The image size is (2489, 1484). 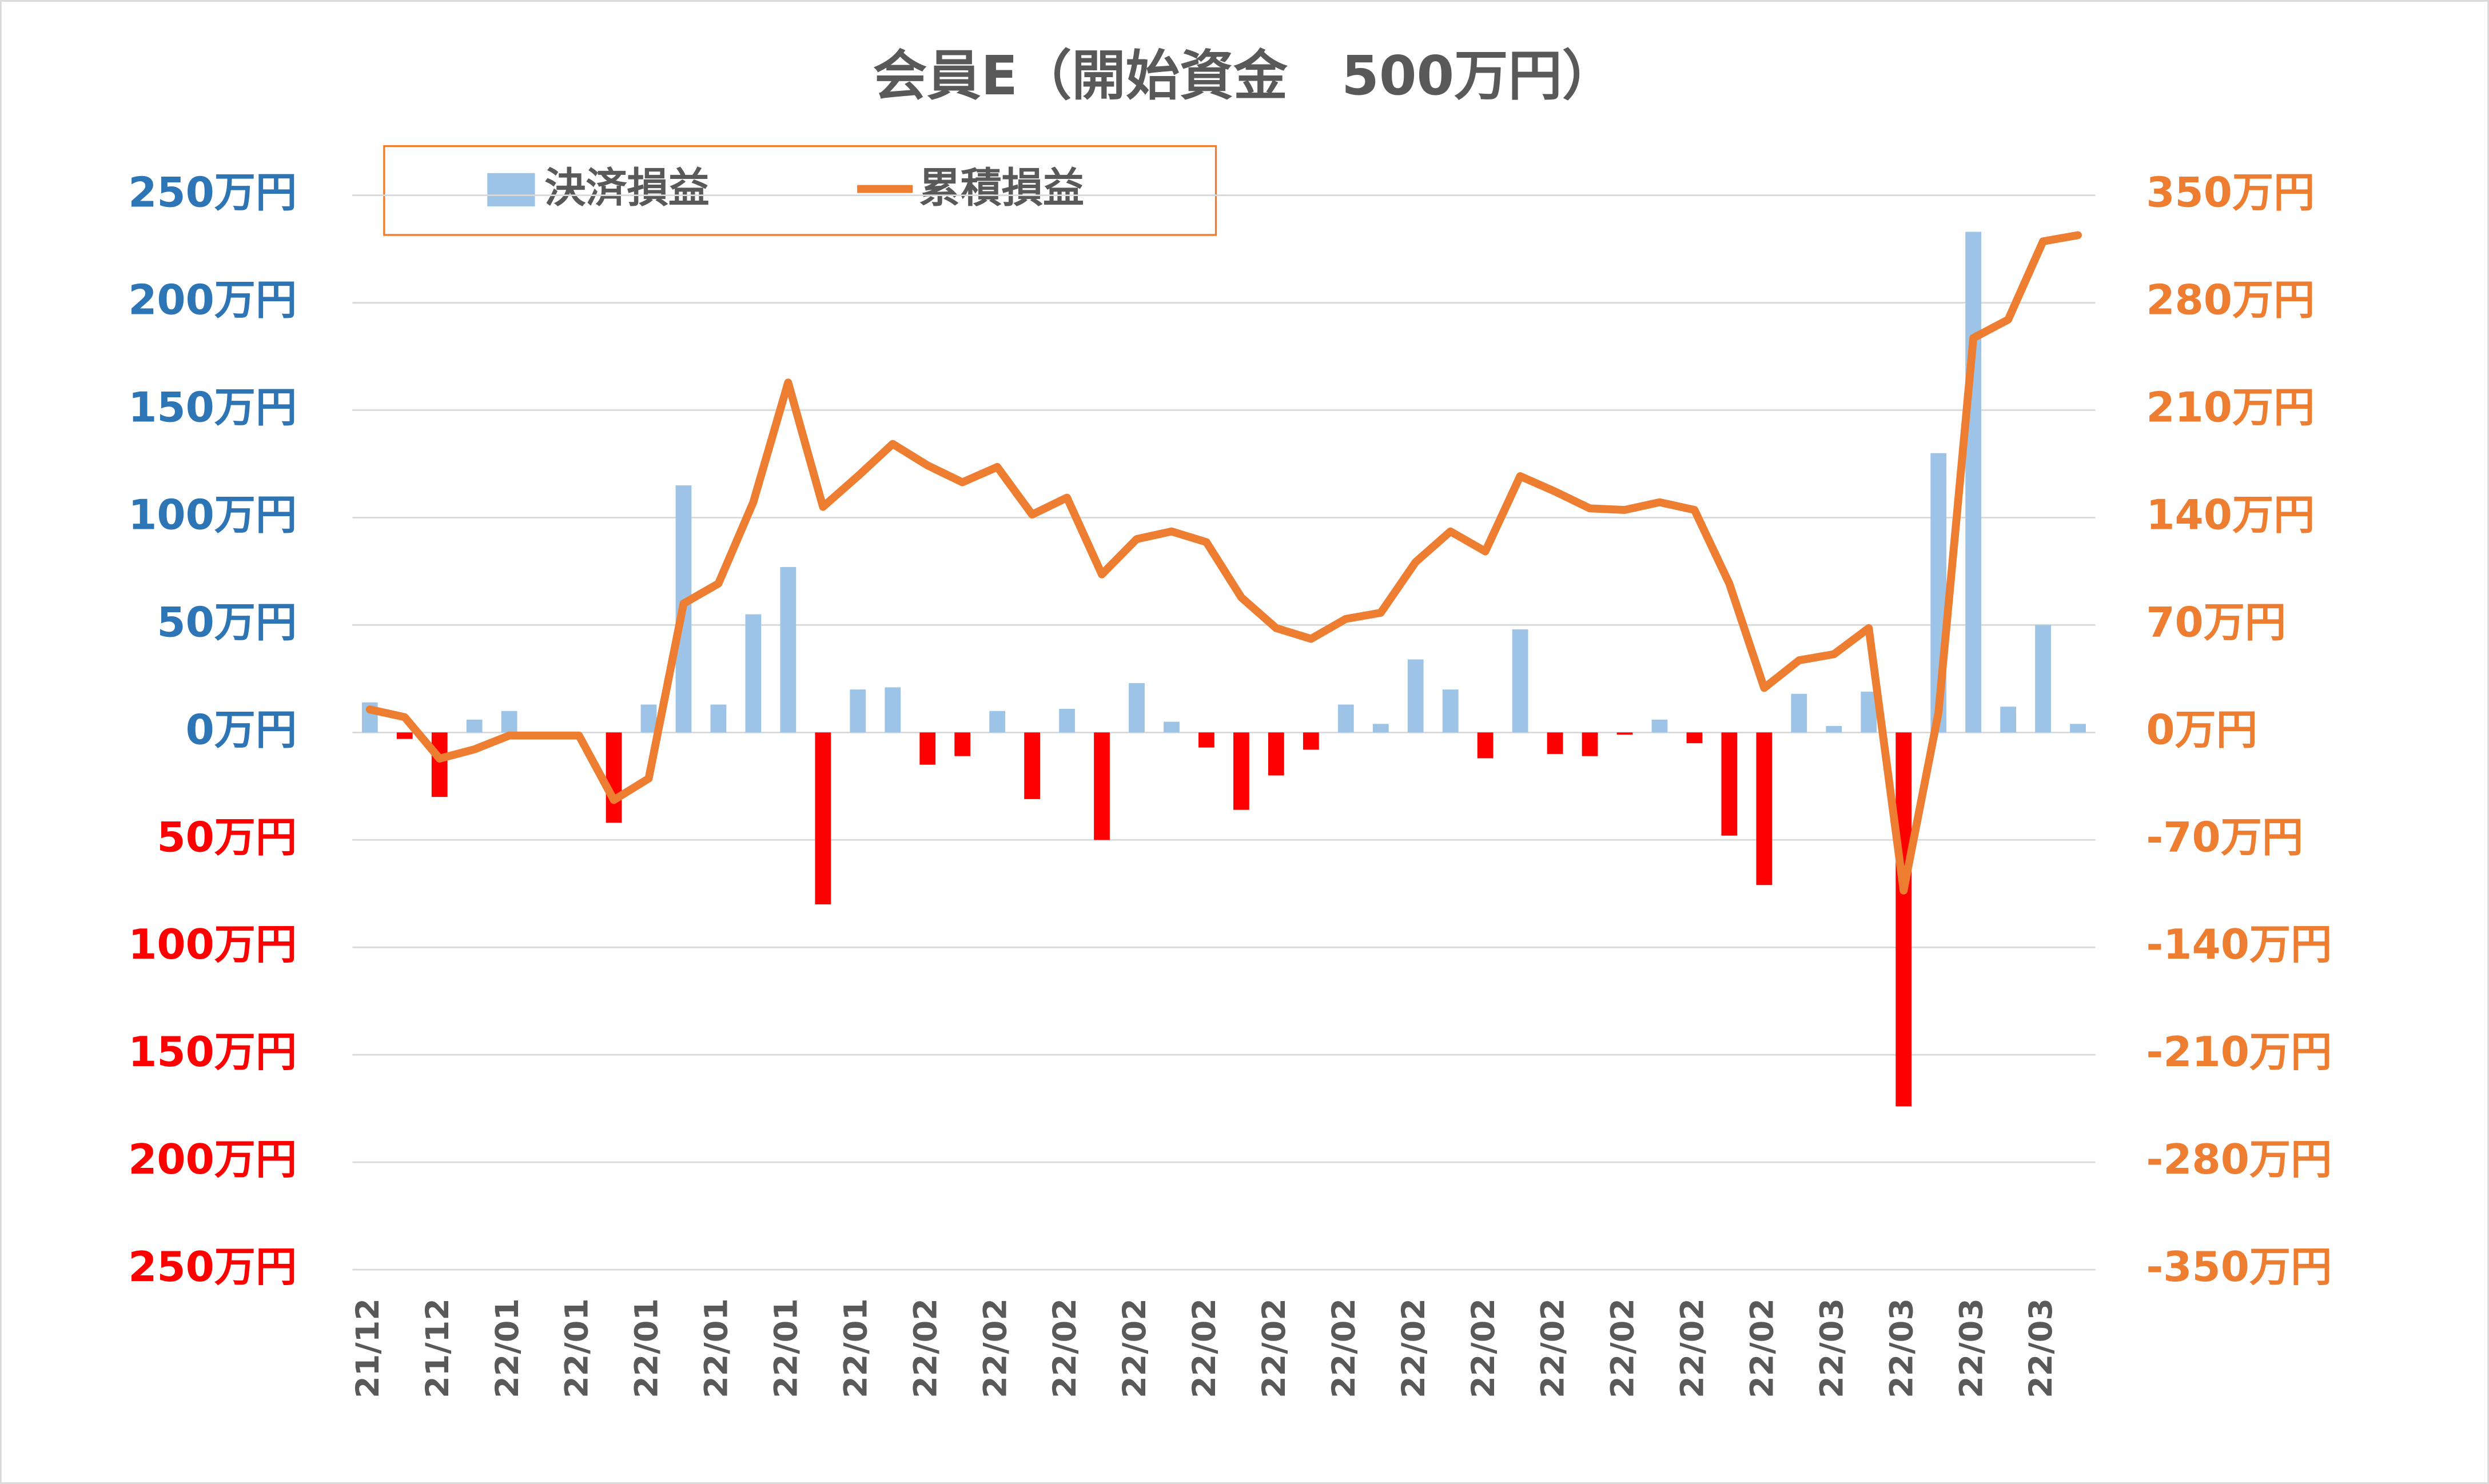 What do you see at coordinates (2239, 1267) in the screenshot?
I see `y2-tick-label: -350万円` at bounding box center [2239, 1267].